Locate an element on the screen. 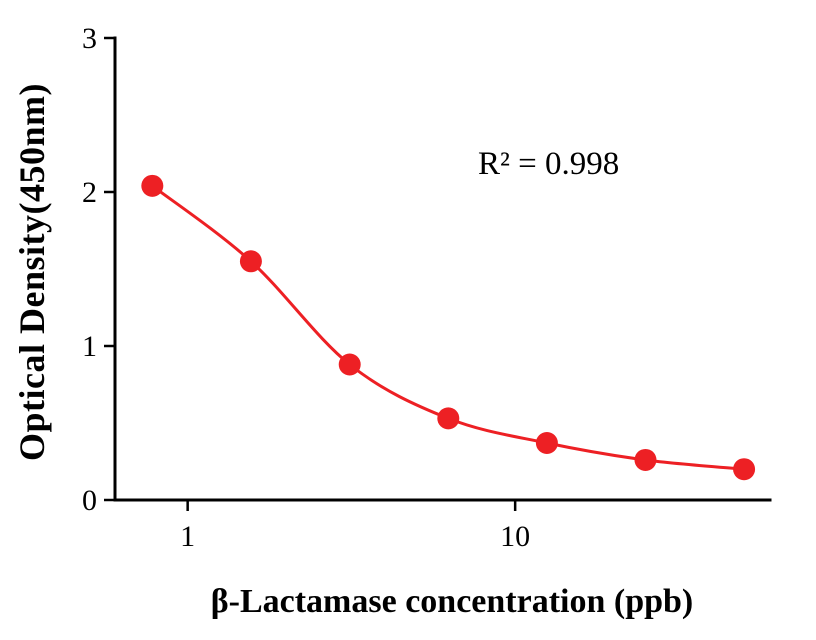 The width and height of the screenshot is (816, 640). y-tick-label: 3 is located at coordinates (89, 38).